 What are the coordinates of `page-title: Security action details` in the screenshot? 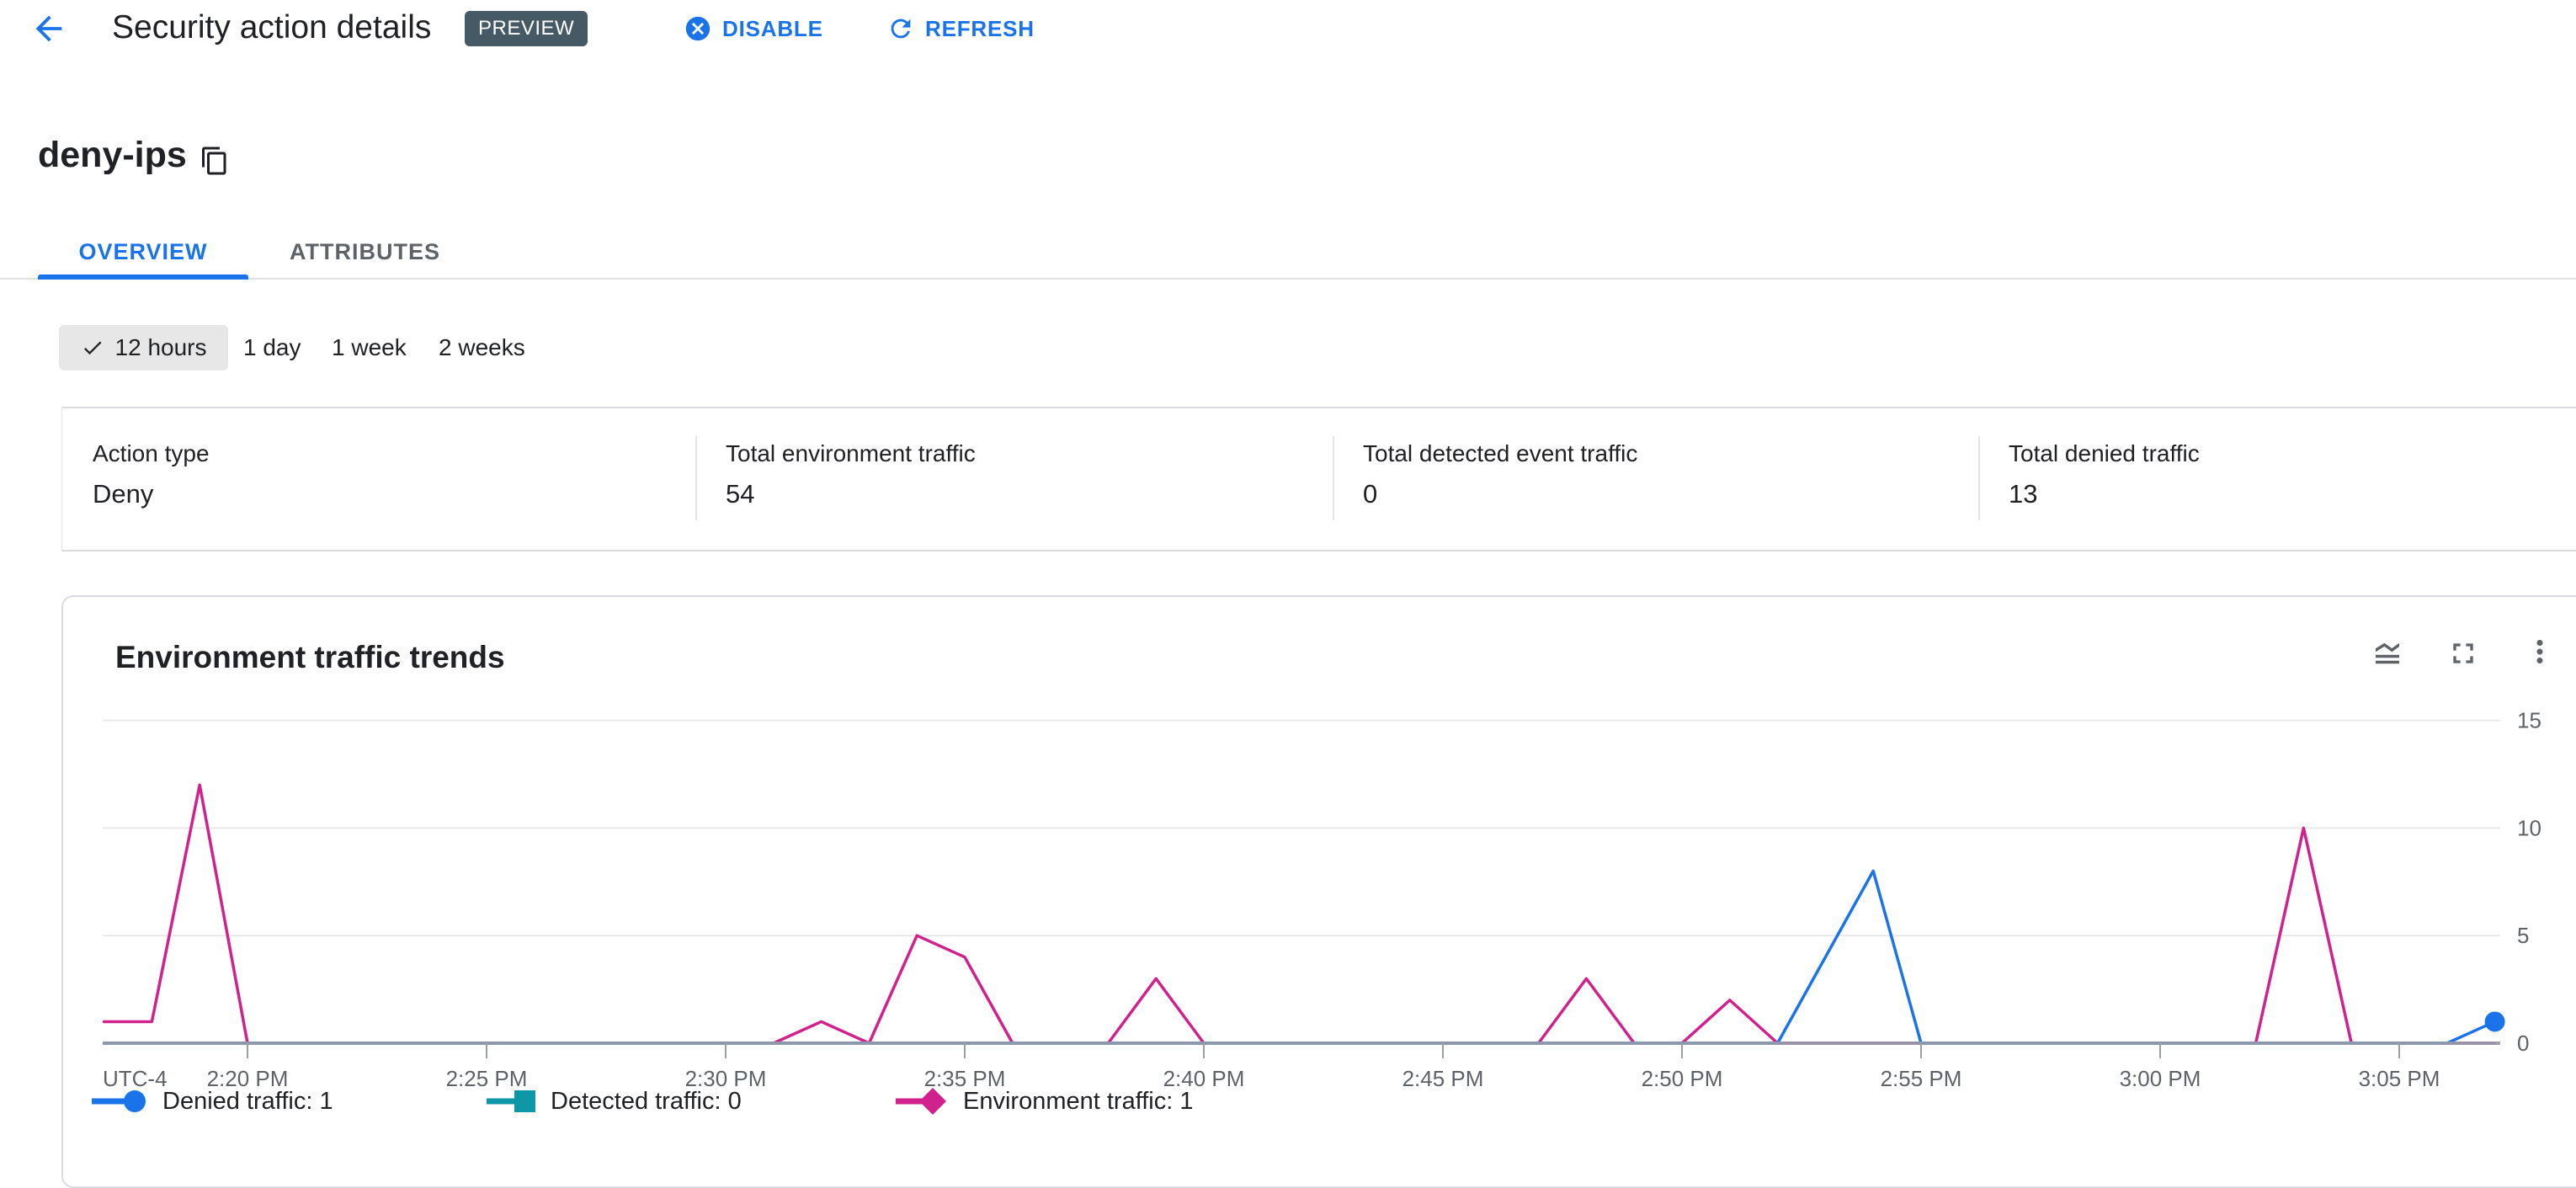 It's located at (272, 27).